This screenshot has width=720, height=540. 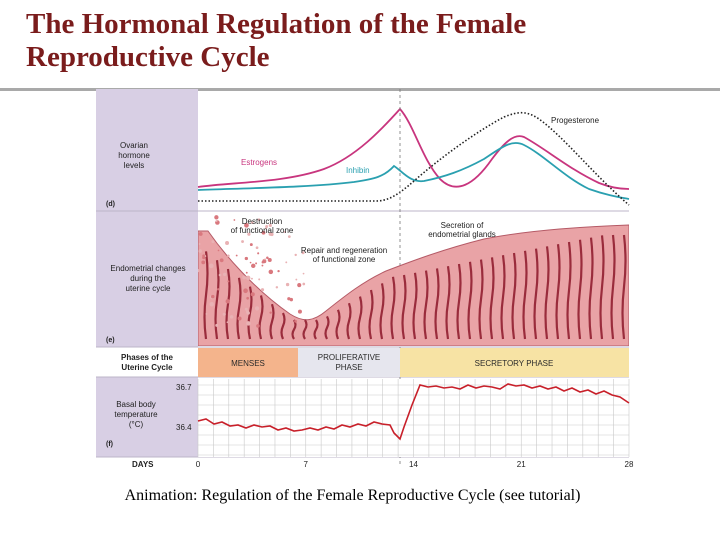 What do you see at coordinates (344, 259) in the screenshot?
I see `repair-label-2: of functional zone` at bounding box center [344, 259].